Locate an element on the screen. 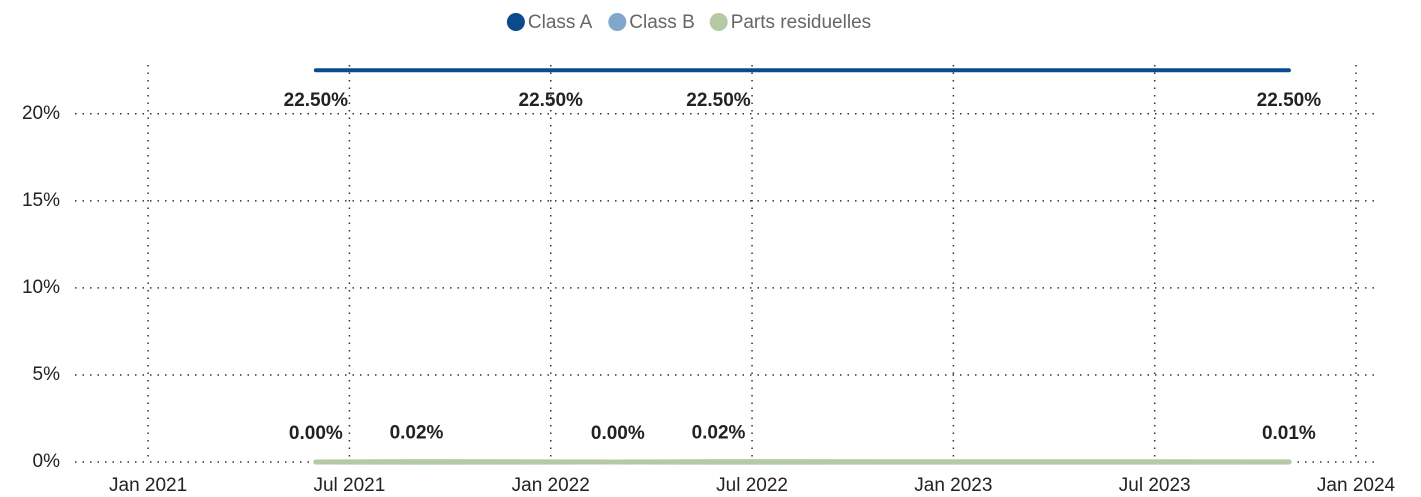 This screenshot has height=497, width=1421. legend-label: Class B is located at coordinates (661, 22).